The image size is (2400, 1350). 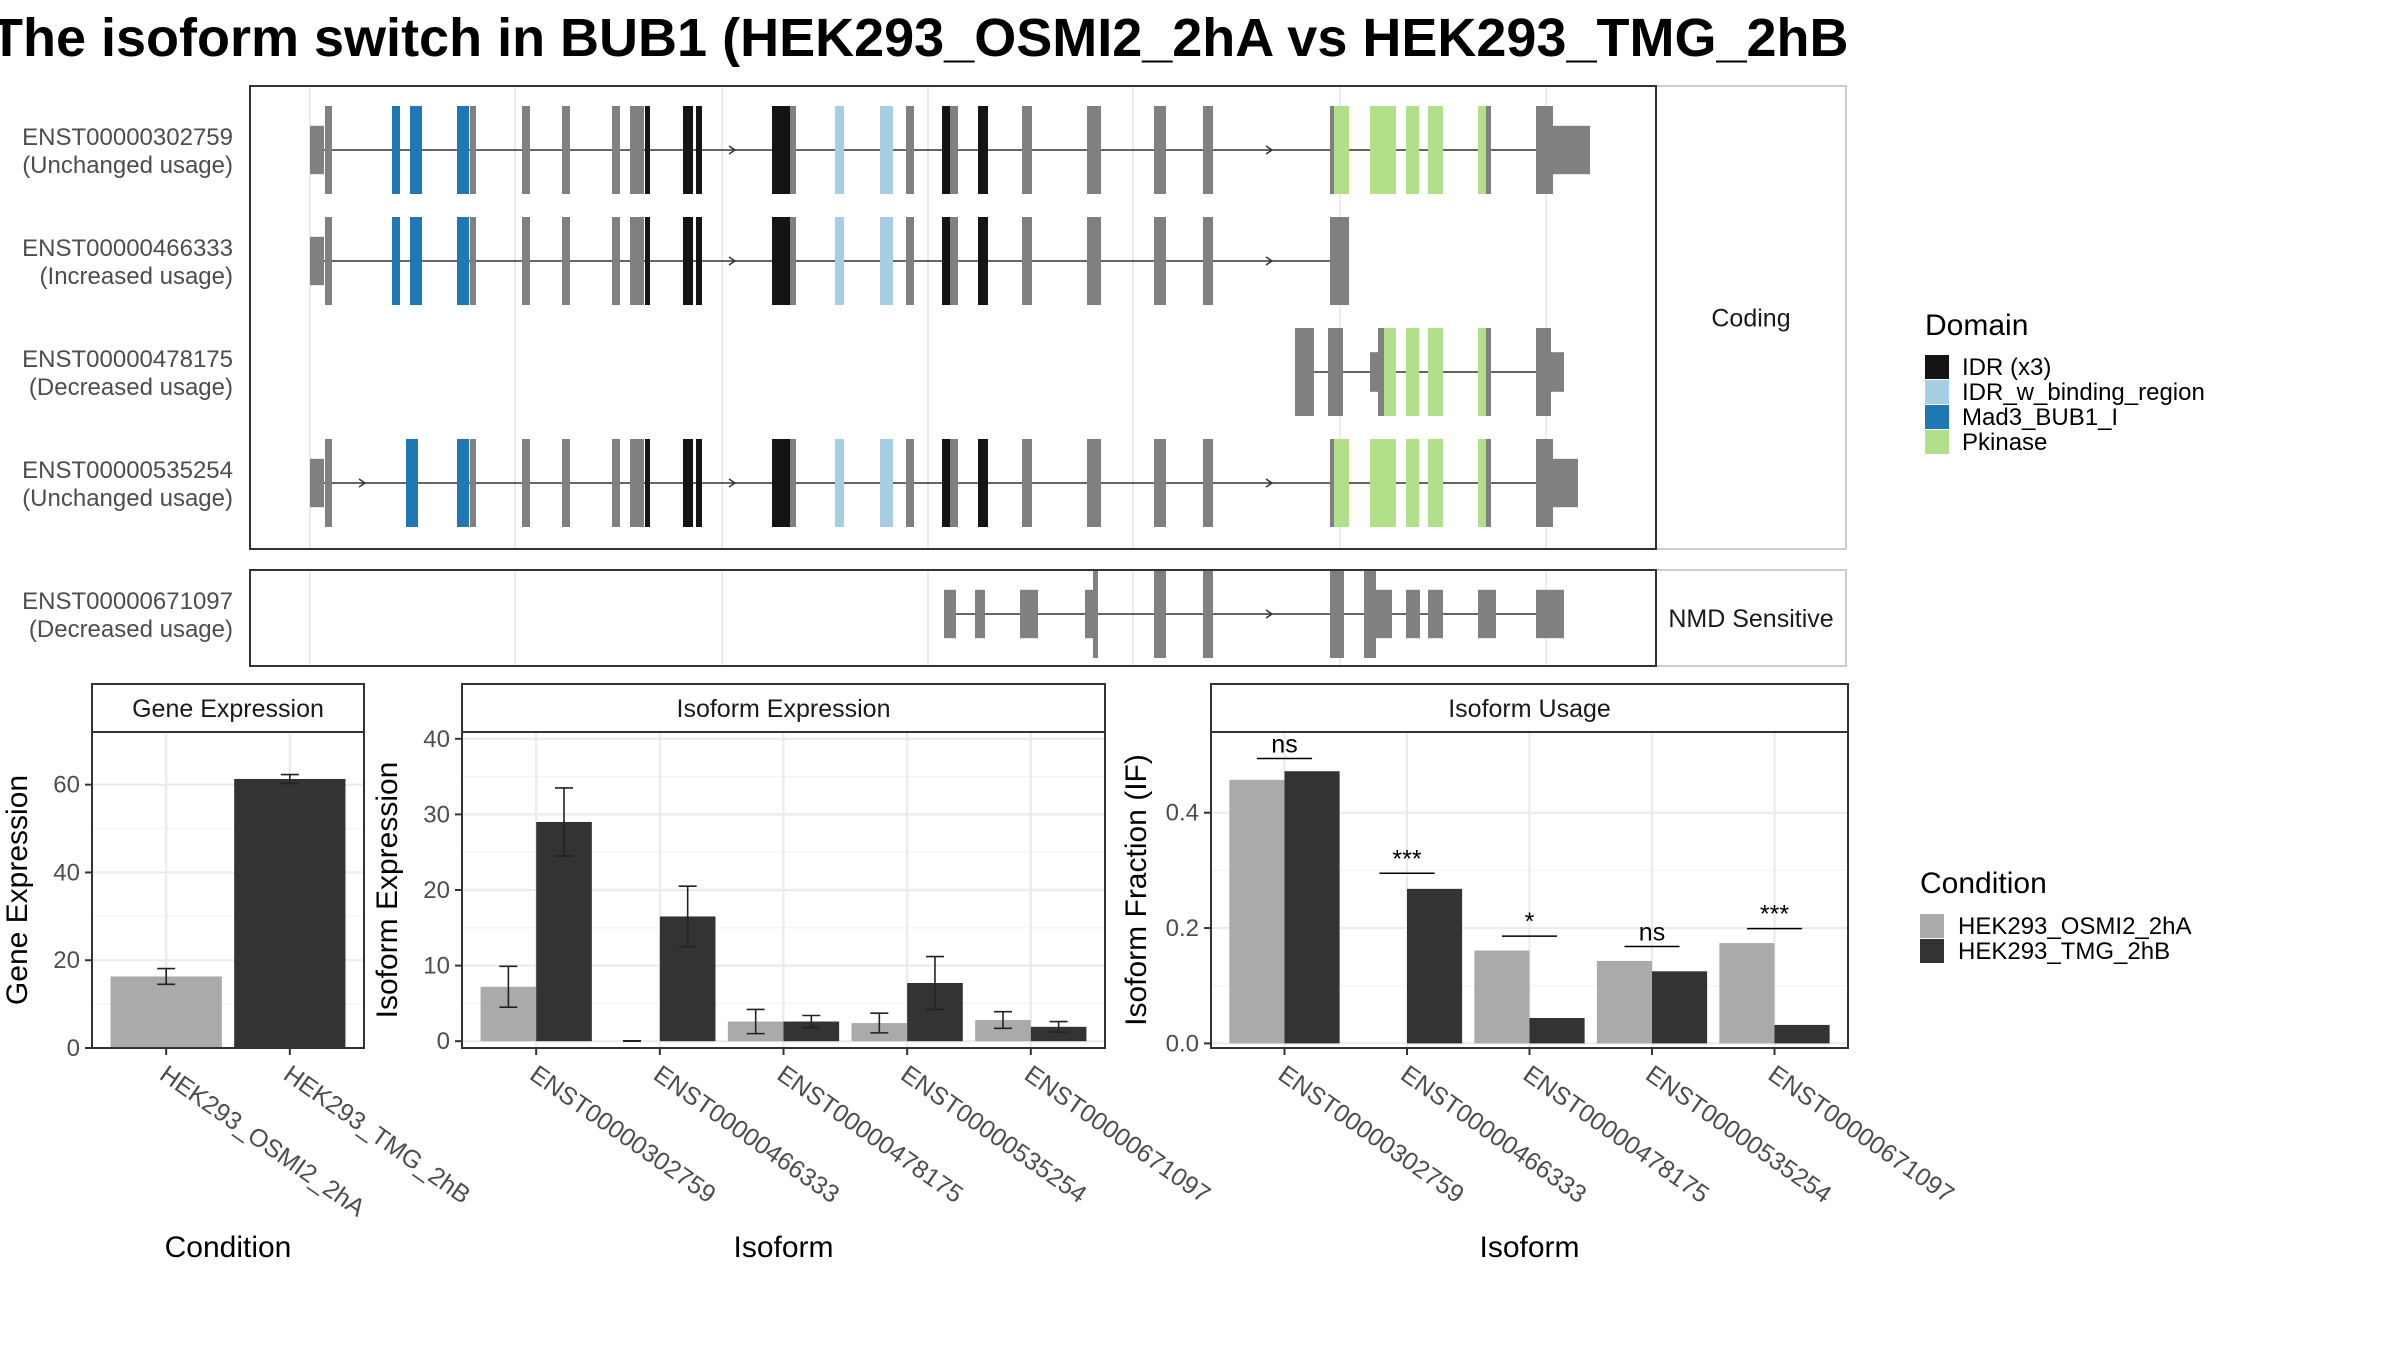 What do you see at coordinates (2006, 367) in the screenshot?
I see `domain-legend-label: IDR (x3)` at bounding box center [2006, 367].